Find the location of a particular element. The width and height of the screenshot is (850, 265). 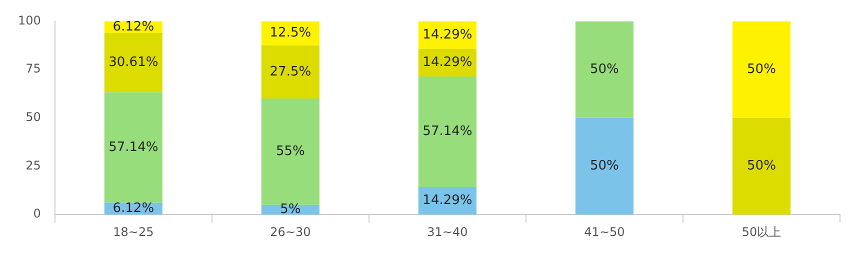

y-tick-label: 75 is located at coordinates (33, 69).